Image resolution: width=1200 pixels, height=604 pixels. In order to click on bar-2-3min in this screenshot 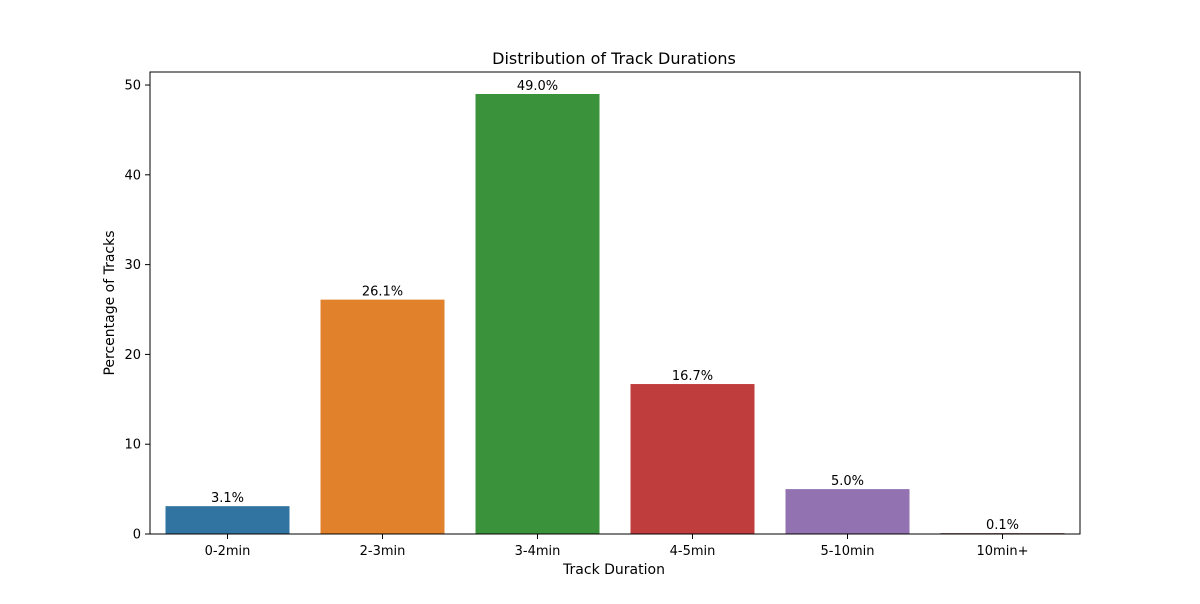, I will do `click(382, 416)`.